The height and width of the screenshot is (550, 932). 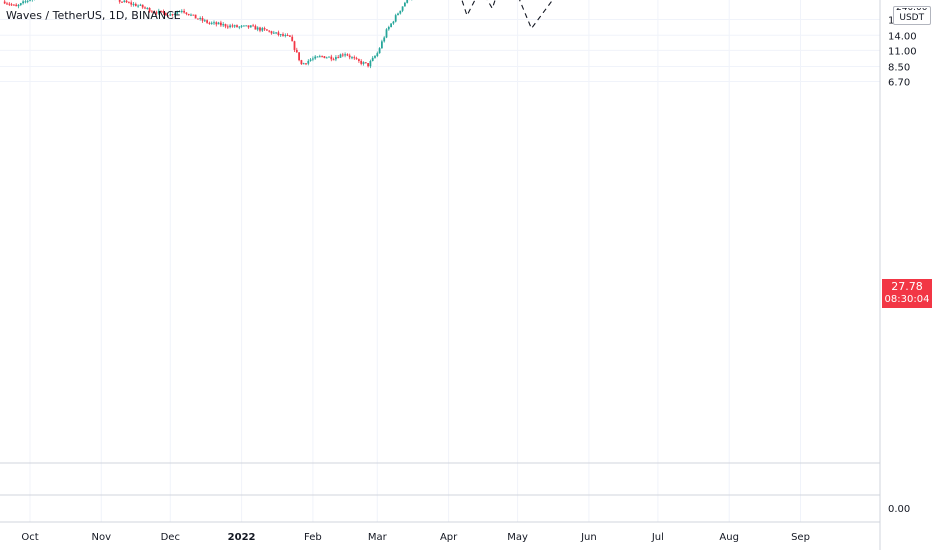 I want to click on time-tick-label: Aug, so click(x=729, y=537).